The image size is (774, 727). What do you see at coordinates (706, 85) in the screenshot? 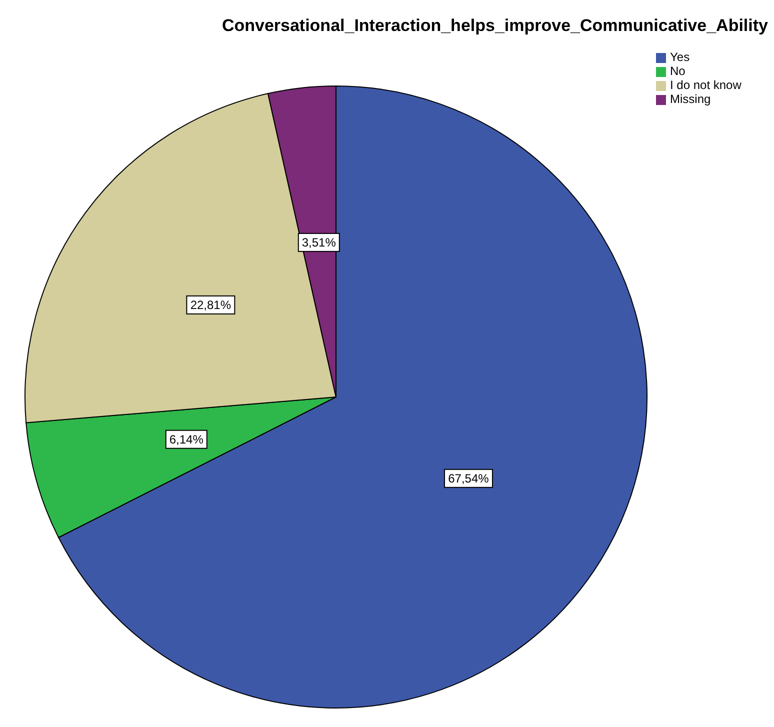
I see `legend-label: I do not know` at bounding box center [706, 85].